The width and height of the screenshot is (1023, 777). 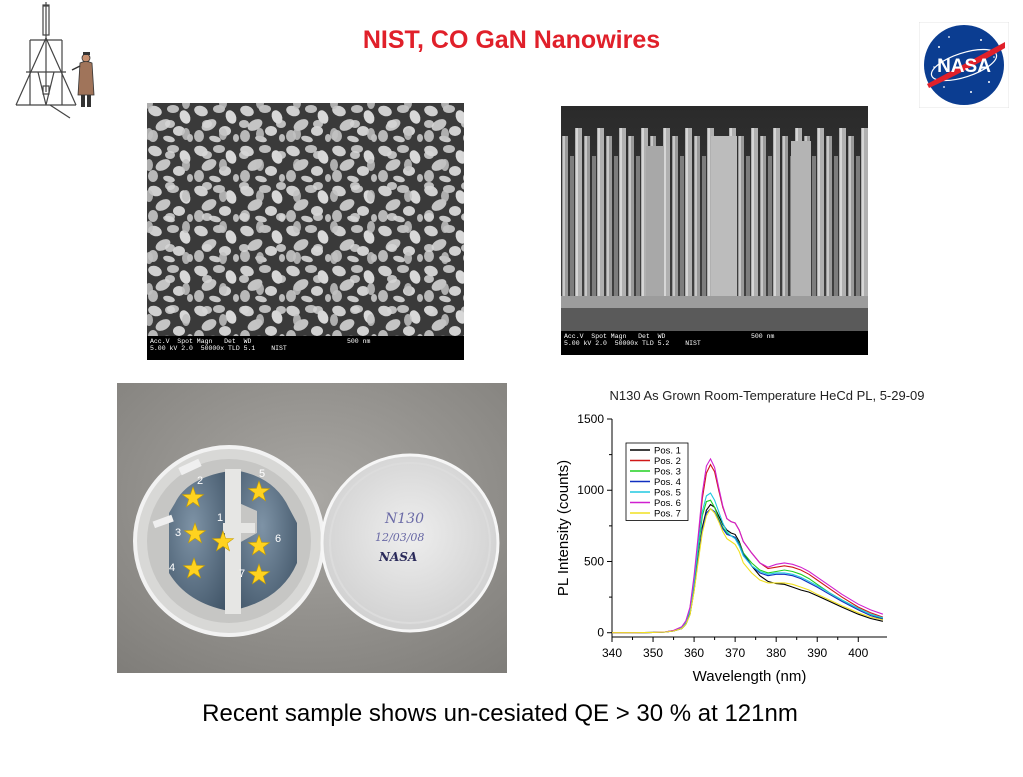 I want to click on slide-title: NIST, CO GaN Nanowires, so click(x=511, y=40).